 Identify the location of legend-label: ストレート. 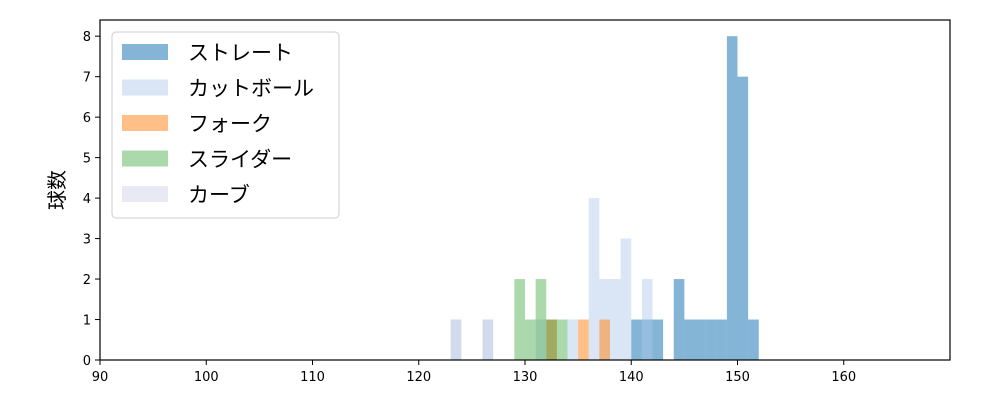
(240, 53).